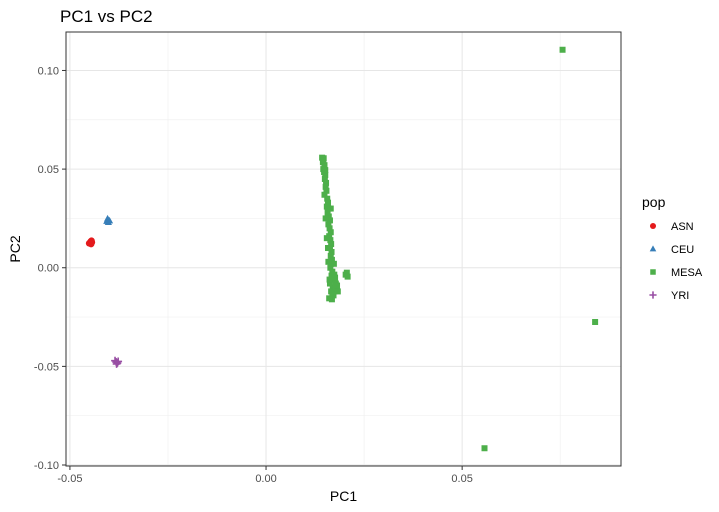 This screenshot has height=512, width=719. What do you see at coordinates (682, 250) in the screenshot?
I see `legend-label: CEU` at bounding box center [682, 250].